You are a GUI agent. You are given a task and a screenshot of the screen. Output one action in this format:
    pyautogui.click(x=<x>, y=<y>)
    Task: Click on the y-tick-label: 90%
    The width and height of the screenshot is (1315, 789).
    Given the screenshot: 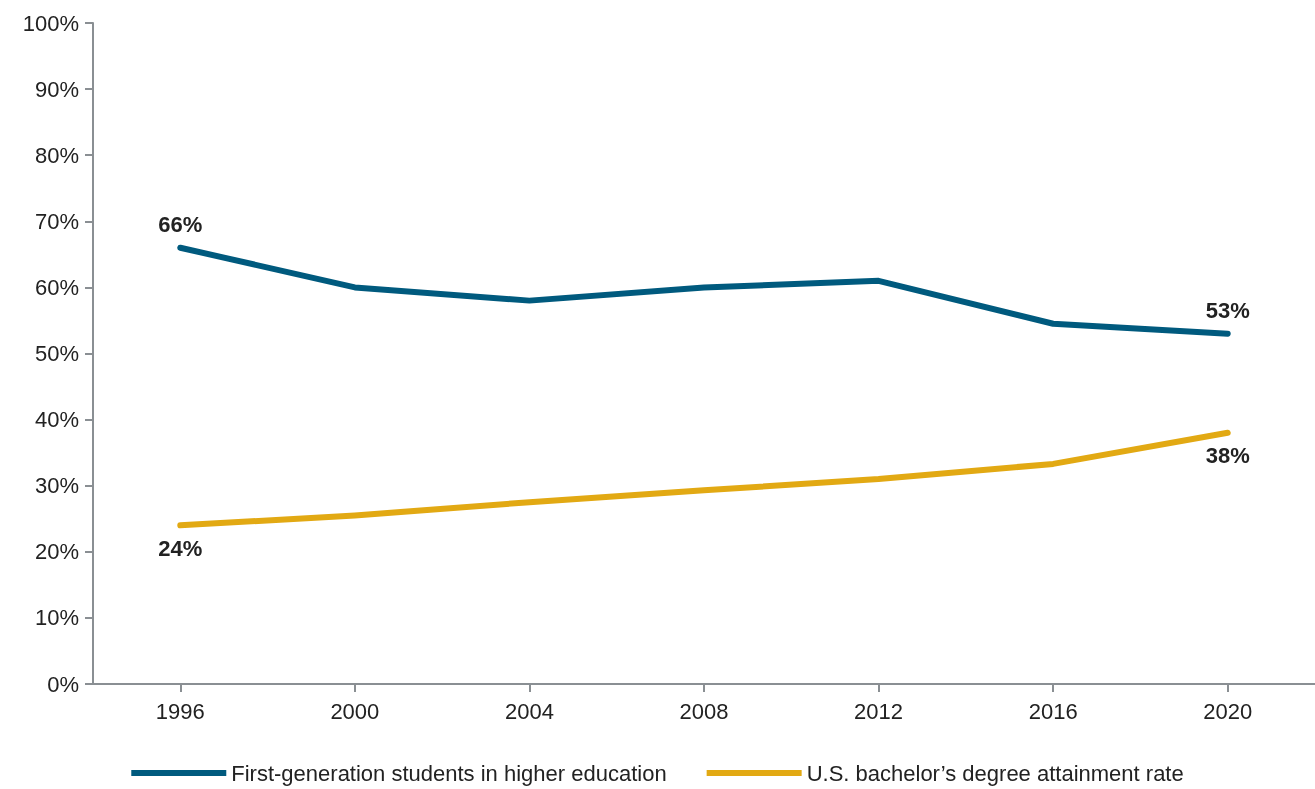 What is the action you would take?
    pyautogui.click(x=56, y=89)
    